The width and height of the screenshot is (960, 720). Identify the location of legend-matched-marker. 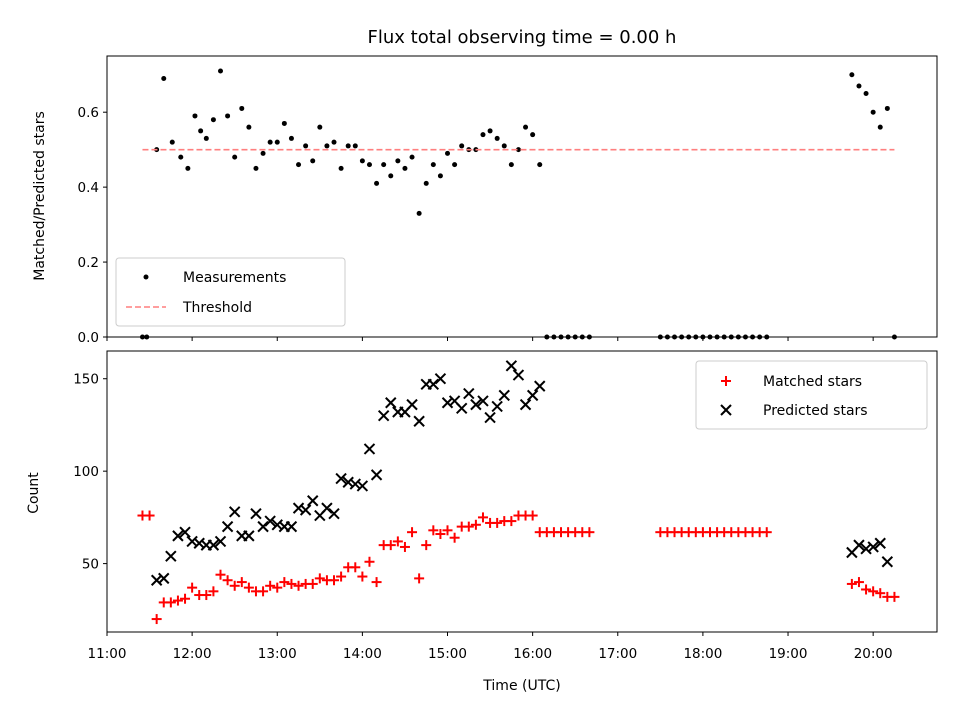
(726, 381).